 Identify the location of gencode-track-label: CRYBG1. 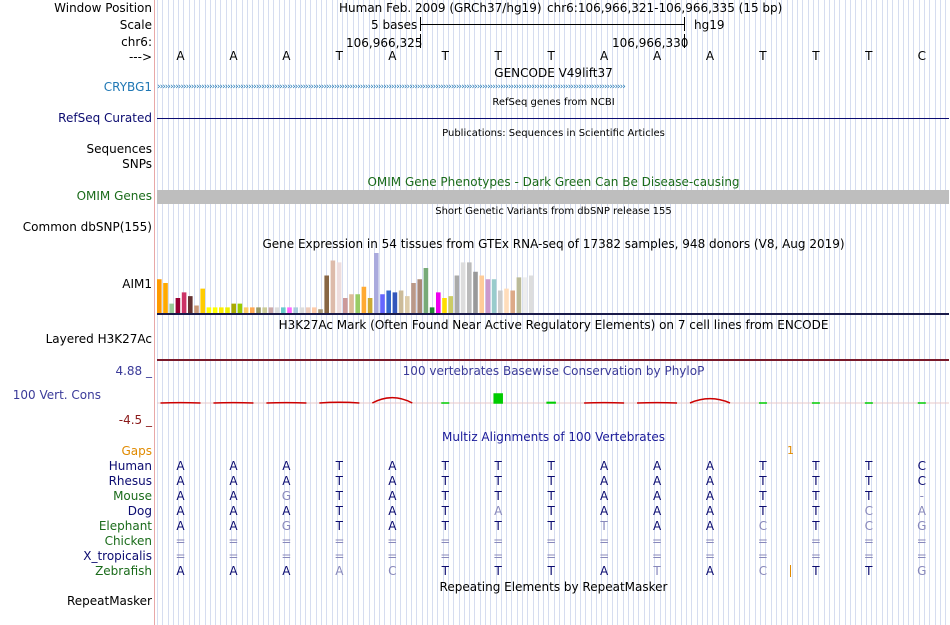
(127, 87).